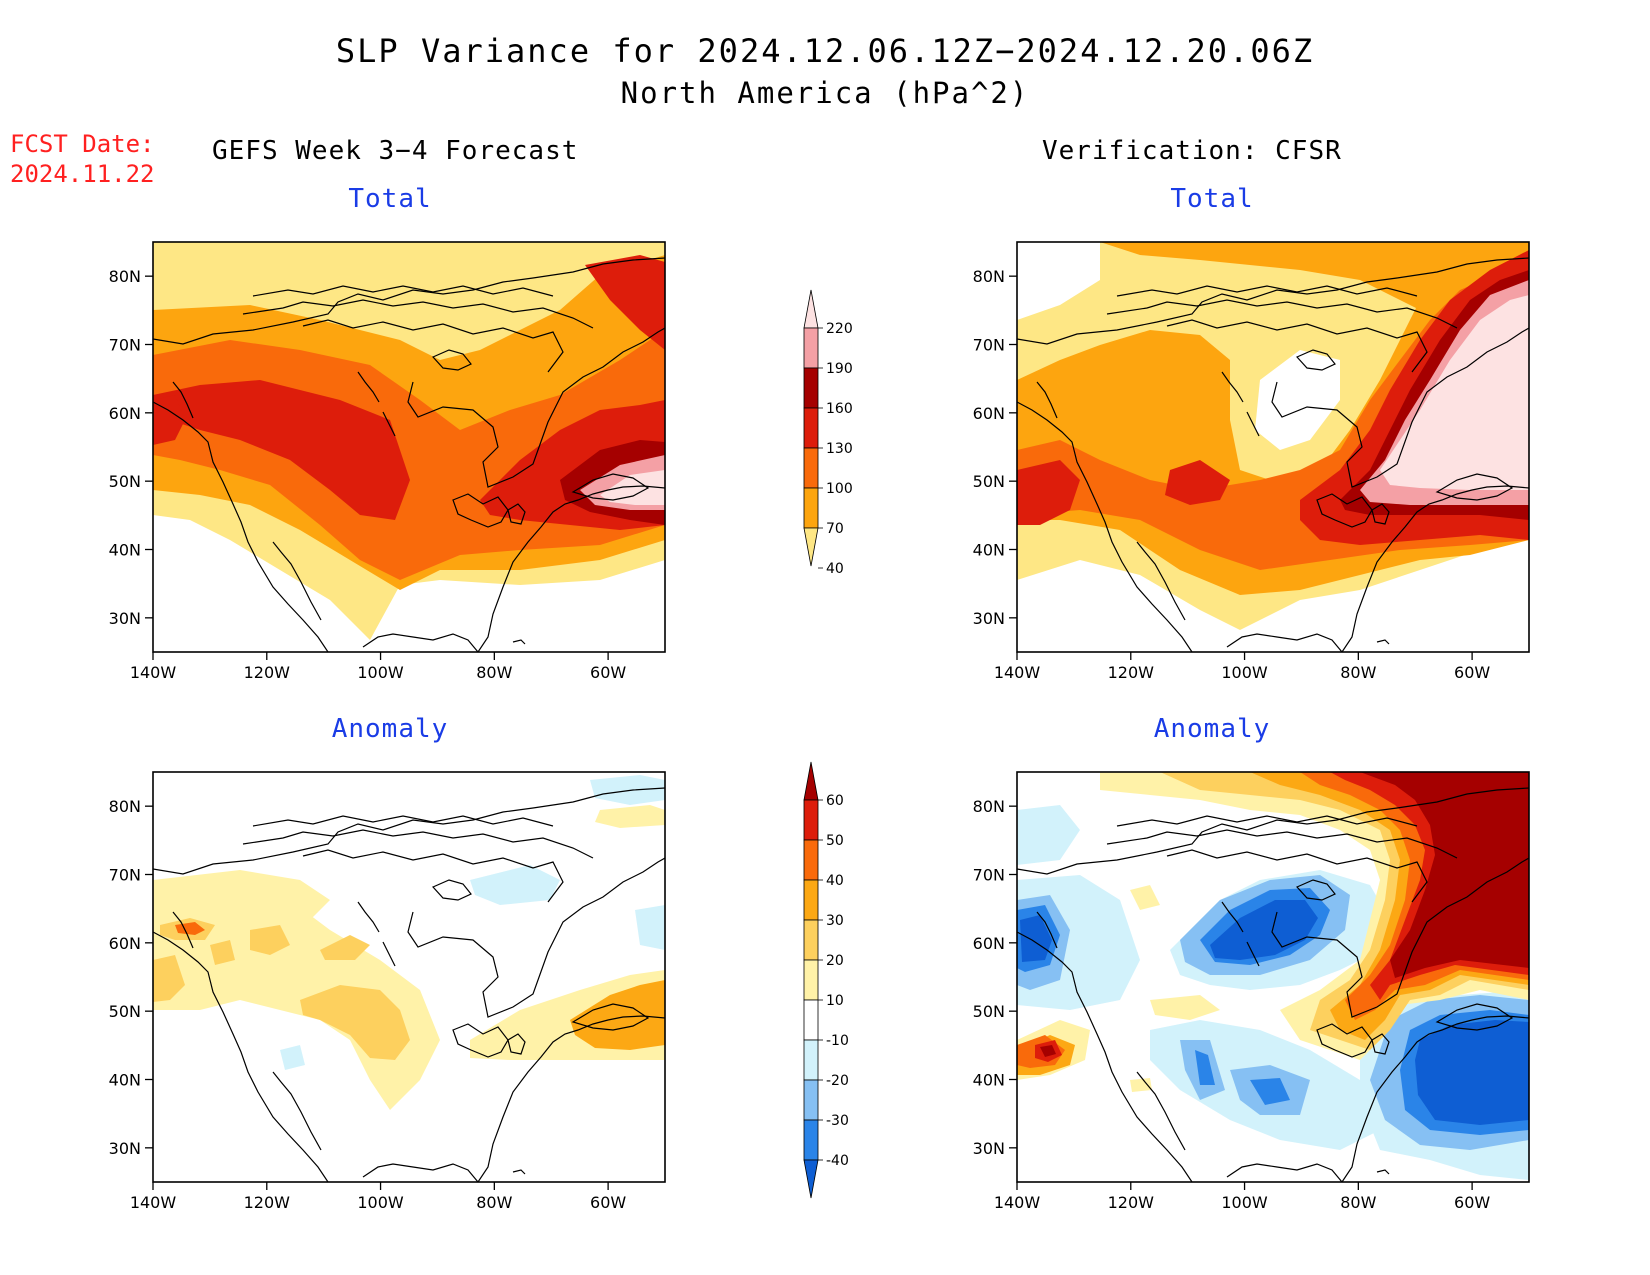 This screenshot has width=1650, height=1275. Describe the element at coordinates (835, 1001) in the screenshot. I see `colorbar-label: 10` at that location.